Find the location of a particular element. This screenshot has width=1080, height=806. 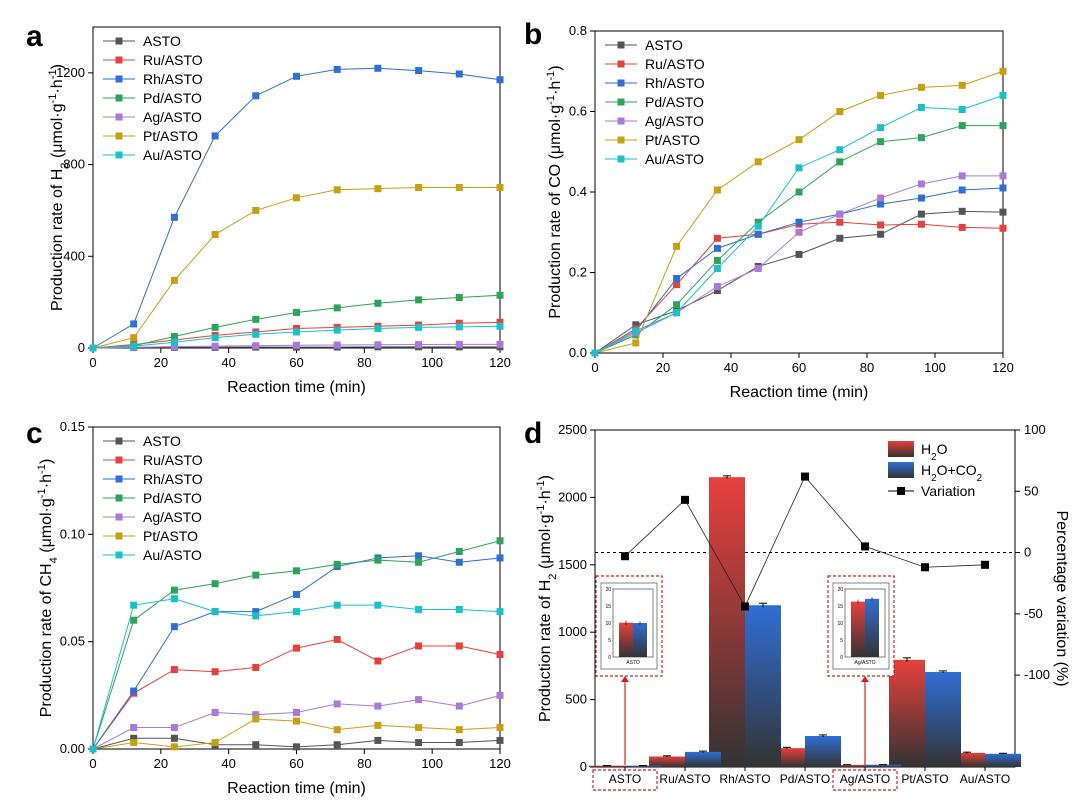

y-tick-label: 0.05 is located at coordinates (72, 641).